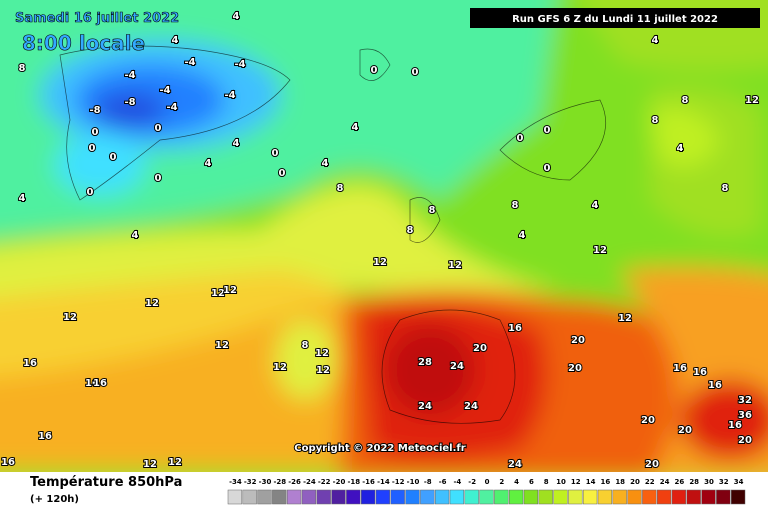 The height and width of the screenshot is (516, 768). Describe the element at coordinates (709, 482) in the screenshot. I see `scale-label: 30` at that location.